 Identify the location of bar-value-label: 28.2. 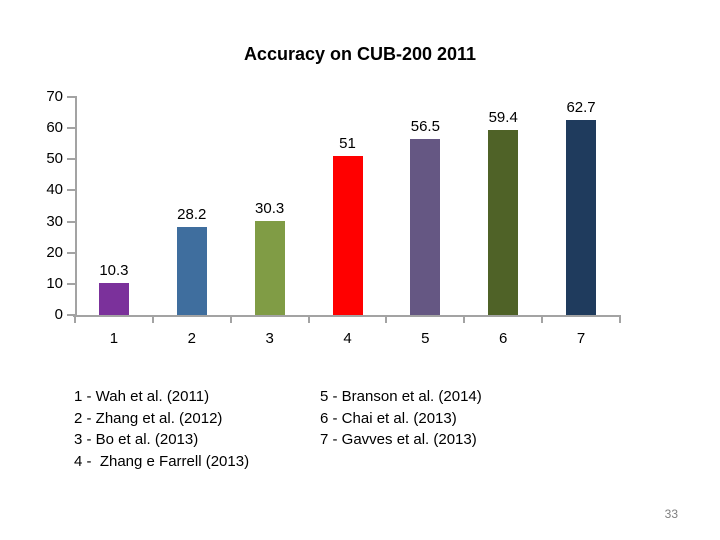
(192, 215).